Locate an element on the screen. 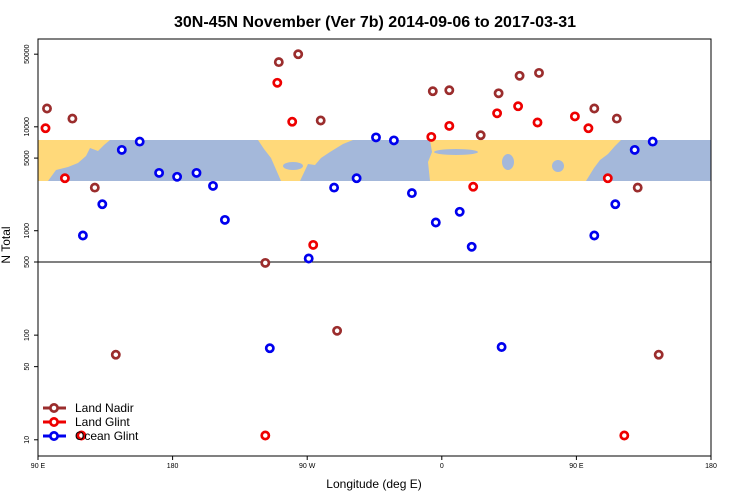 The height and width of the screenshot is (500, 750). y-axis: 10 50 100 500 1000 5000 10000 50000 is located at coordinates (31, 244).